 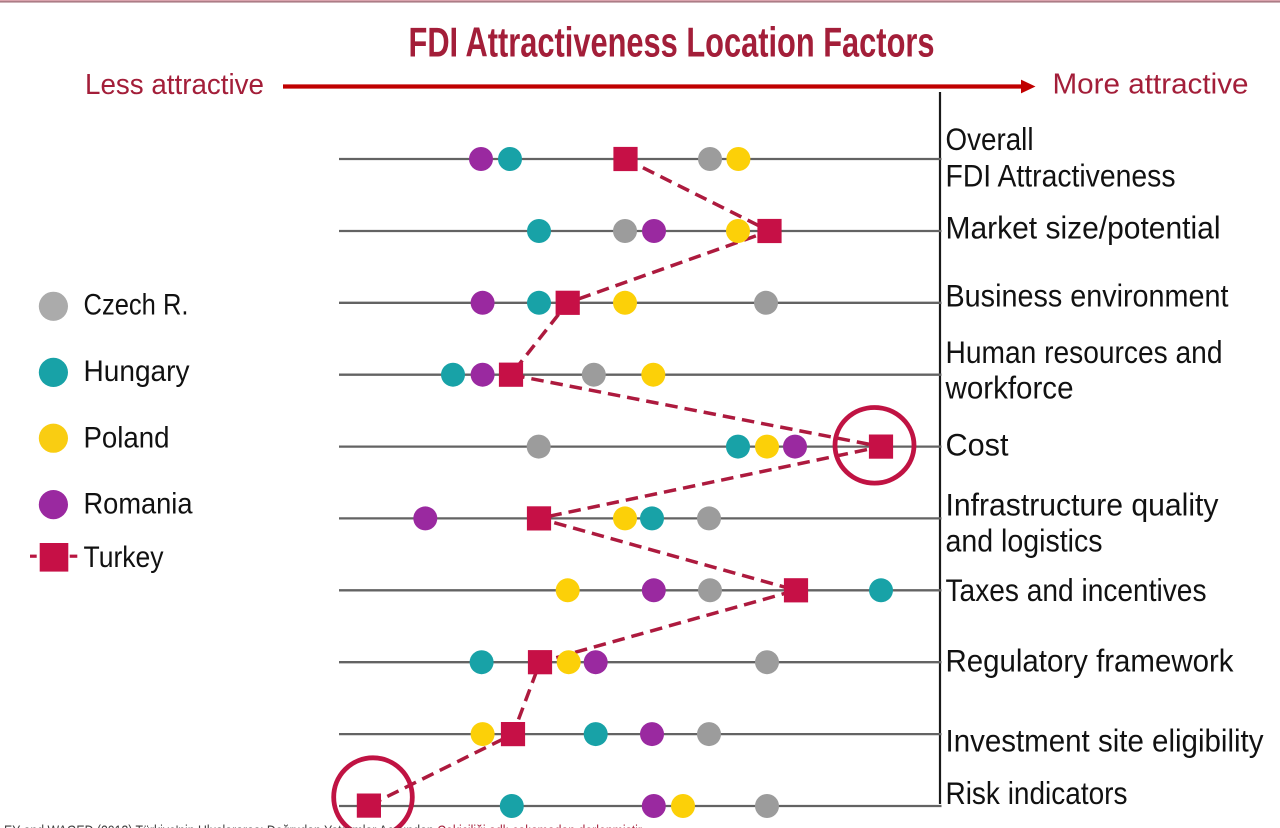 What do you see at coordinates (1090, 661) in the screenshot?
I see `svg-text: Regulatory framework` at bounding box center [1090, 661].